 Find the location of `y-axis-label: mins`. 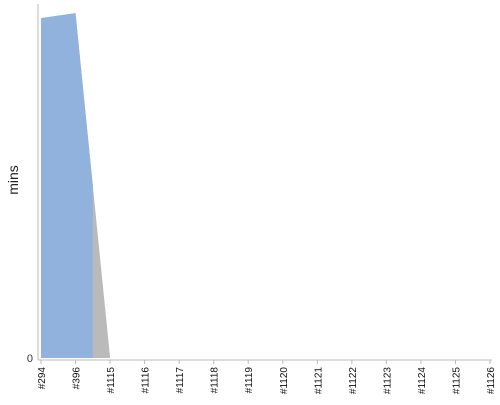

y-axis-label: mins is located at coordinates (13, 180).